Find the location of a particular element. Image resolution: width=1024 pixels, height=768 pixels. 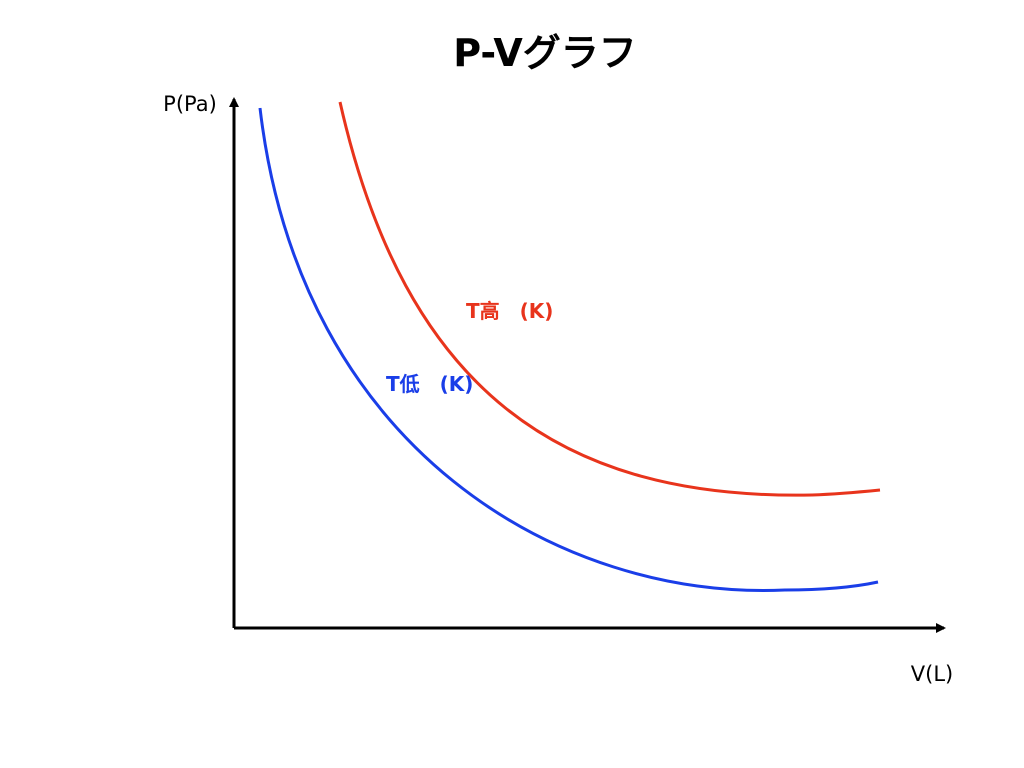

series-label-t-low: T低 (K) is located at coordinates (429, 384).